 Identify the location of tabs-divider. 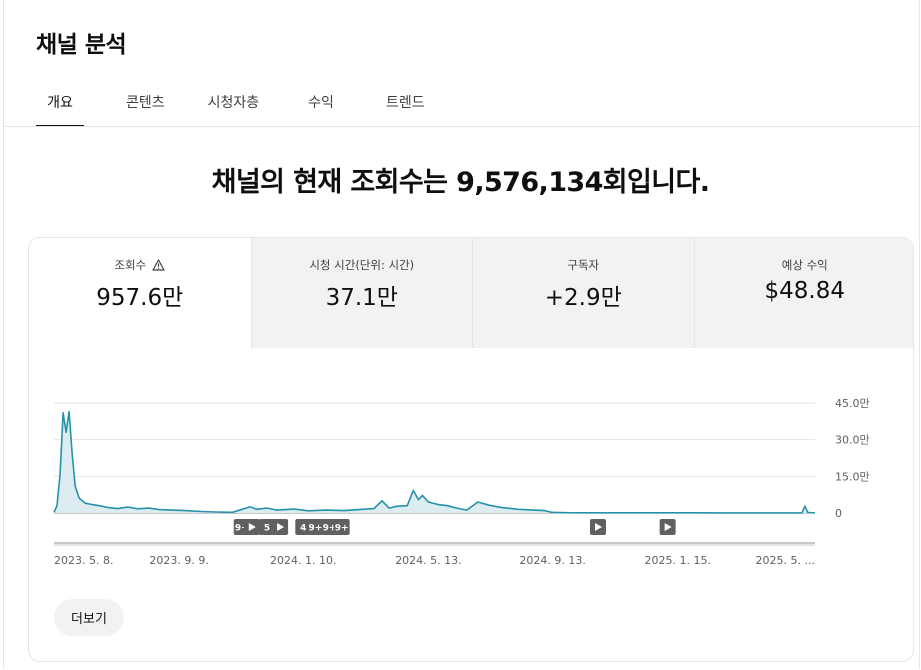
(461, 126).